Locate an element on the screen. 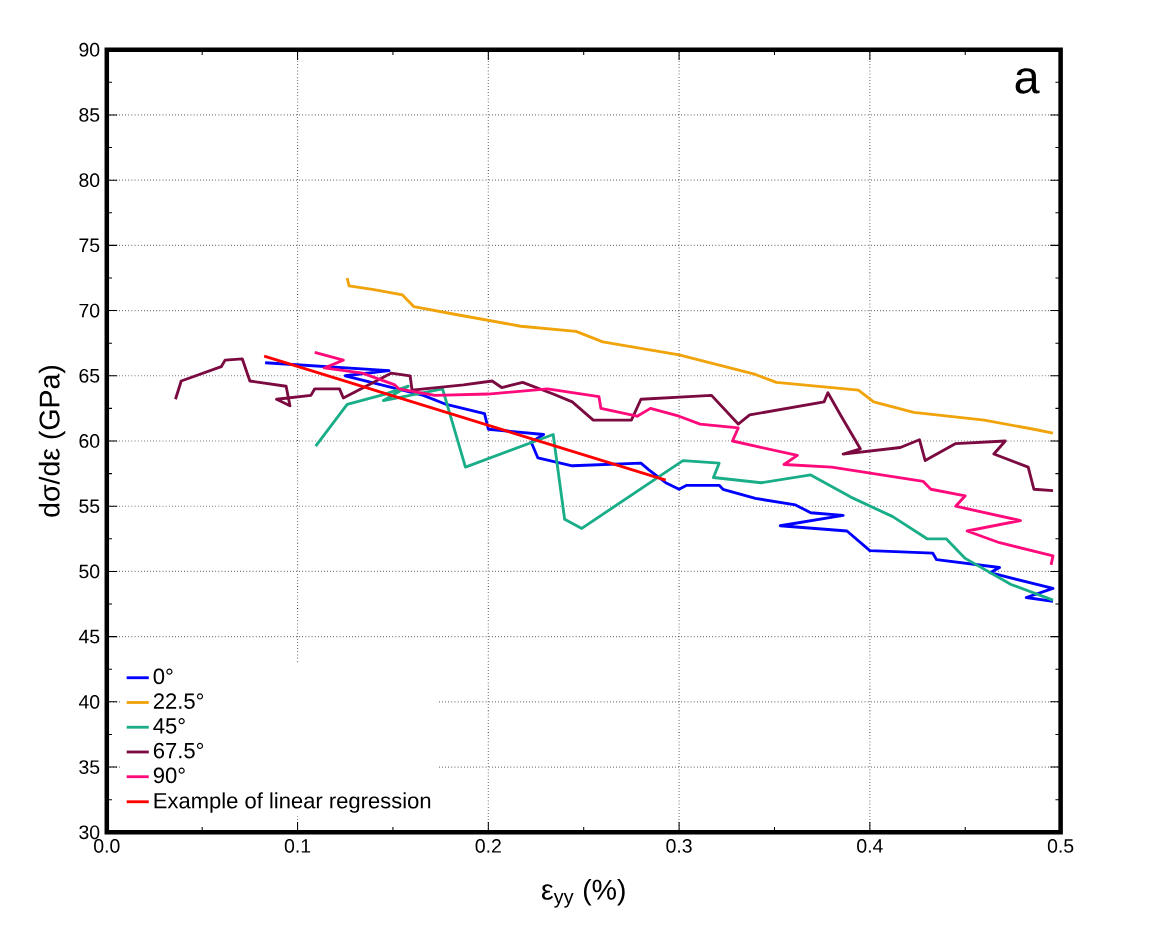 The width and height of the screenshot is (1149, 950). y-tick-label: 45 is located at coordinates (89, 636).